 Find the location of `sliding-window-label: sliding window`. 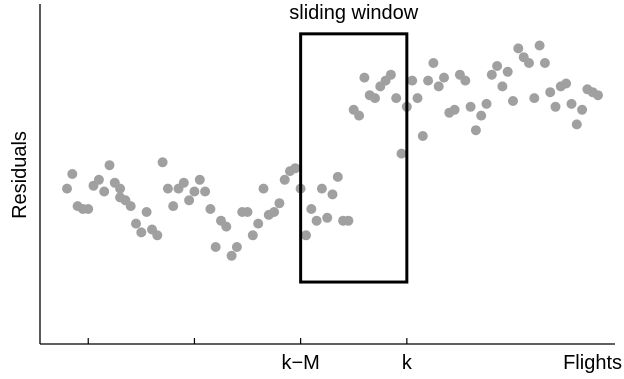

sliding-window-label: sliding window is located at coordinates (354, 13).